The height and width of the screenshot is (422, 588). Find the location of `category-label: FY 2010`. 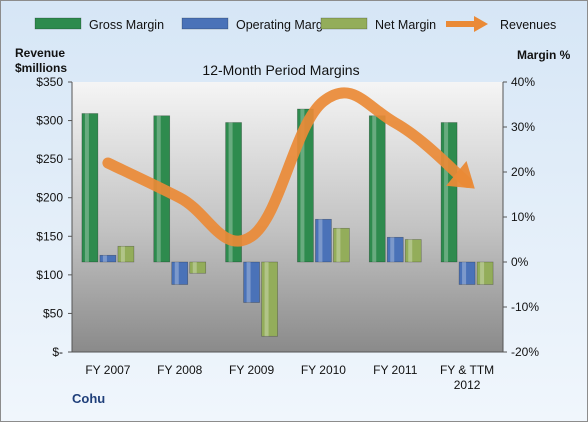

category-label: FY 2010 is located at coordinates (323, 370).